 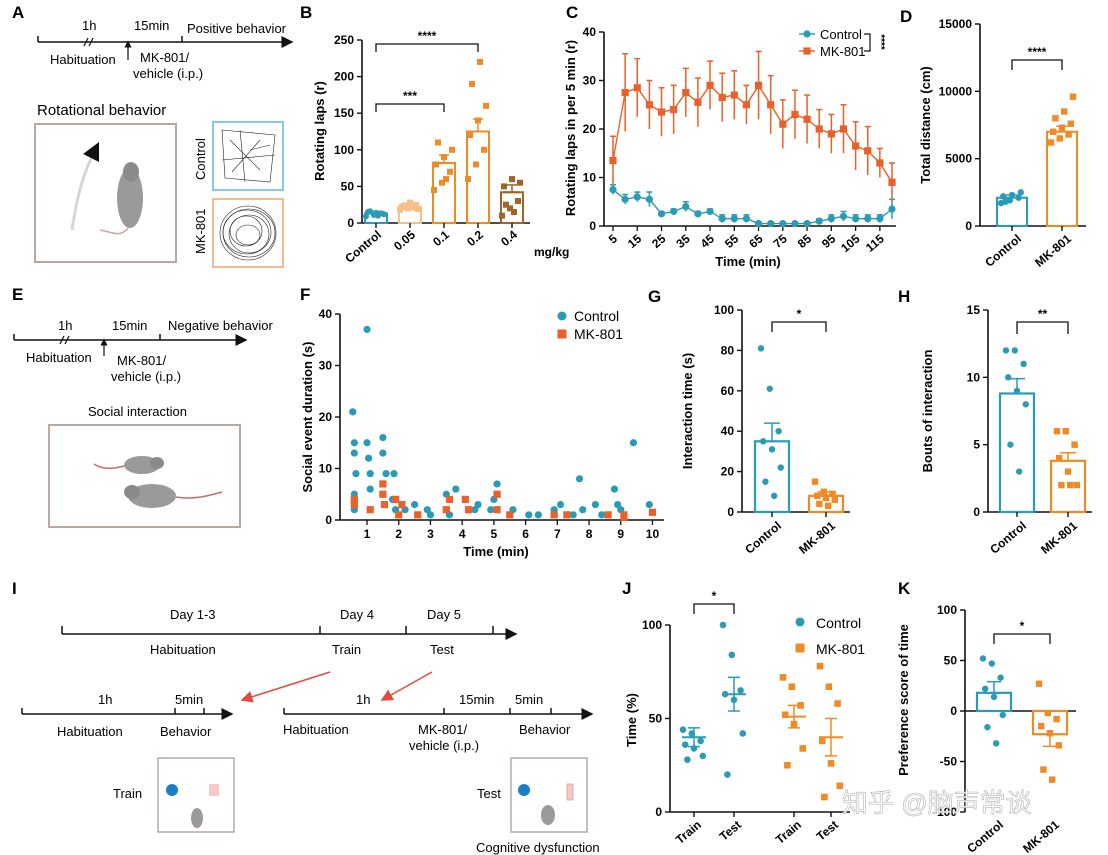 What do you see at coordinates (121, 198) in the screenshot?
I see `mouse-icon` at bounding box center [121, 198].